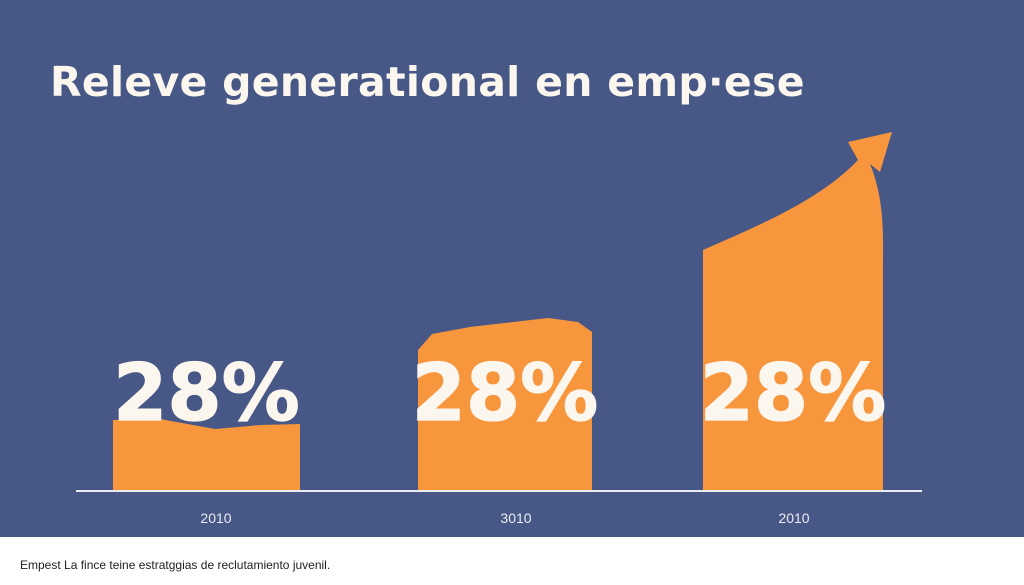 The image size is (1024, 585). Describe the element at coordinates (793, 394) in the screenshot. I see `data-label-3: 28%` at that location.